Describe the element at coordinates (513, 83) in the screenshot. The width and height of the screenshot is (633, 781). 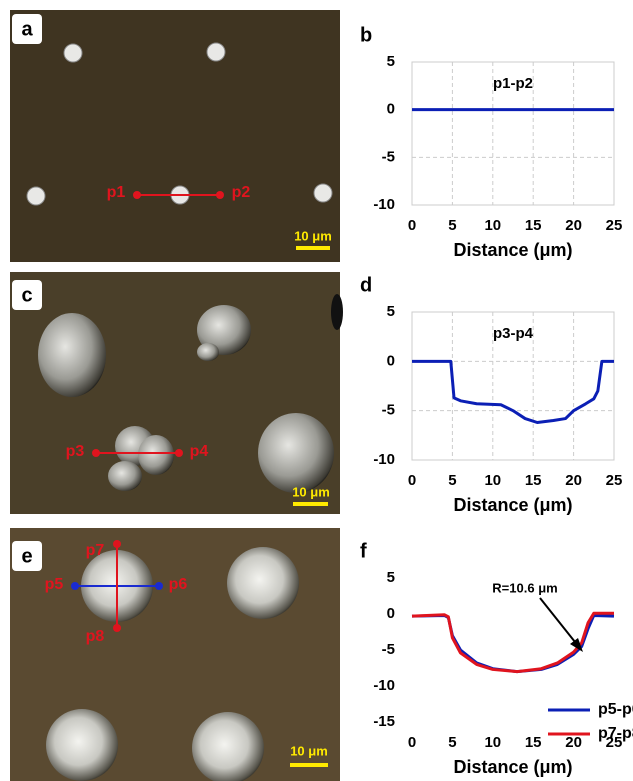
I see `series-label: p1-p2` at that location.